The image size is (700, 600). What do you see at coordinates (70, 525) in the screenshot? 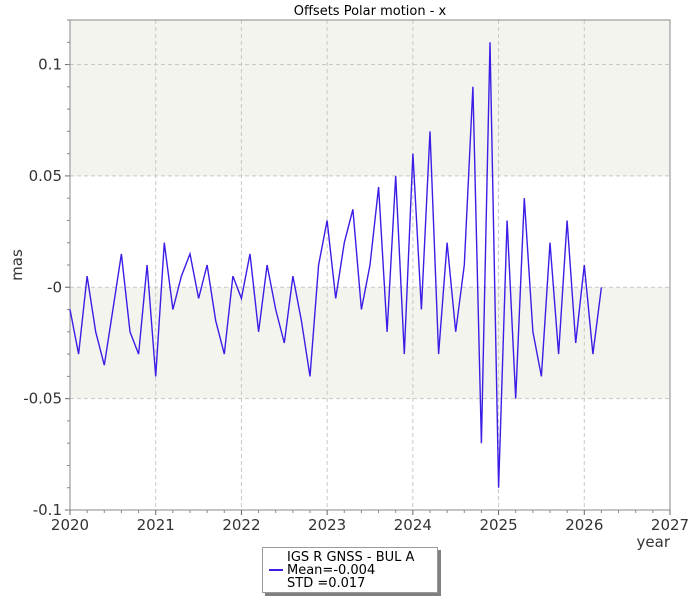
I see `x-tick-label: 2020` at bounding box center [70, 525].